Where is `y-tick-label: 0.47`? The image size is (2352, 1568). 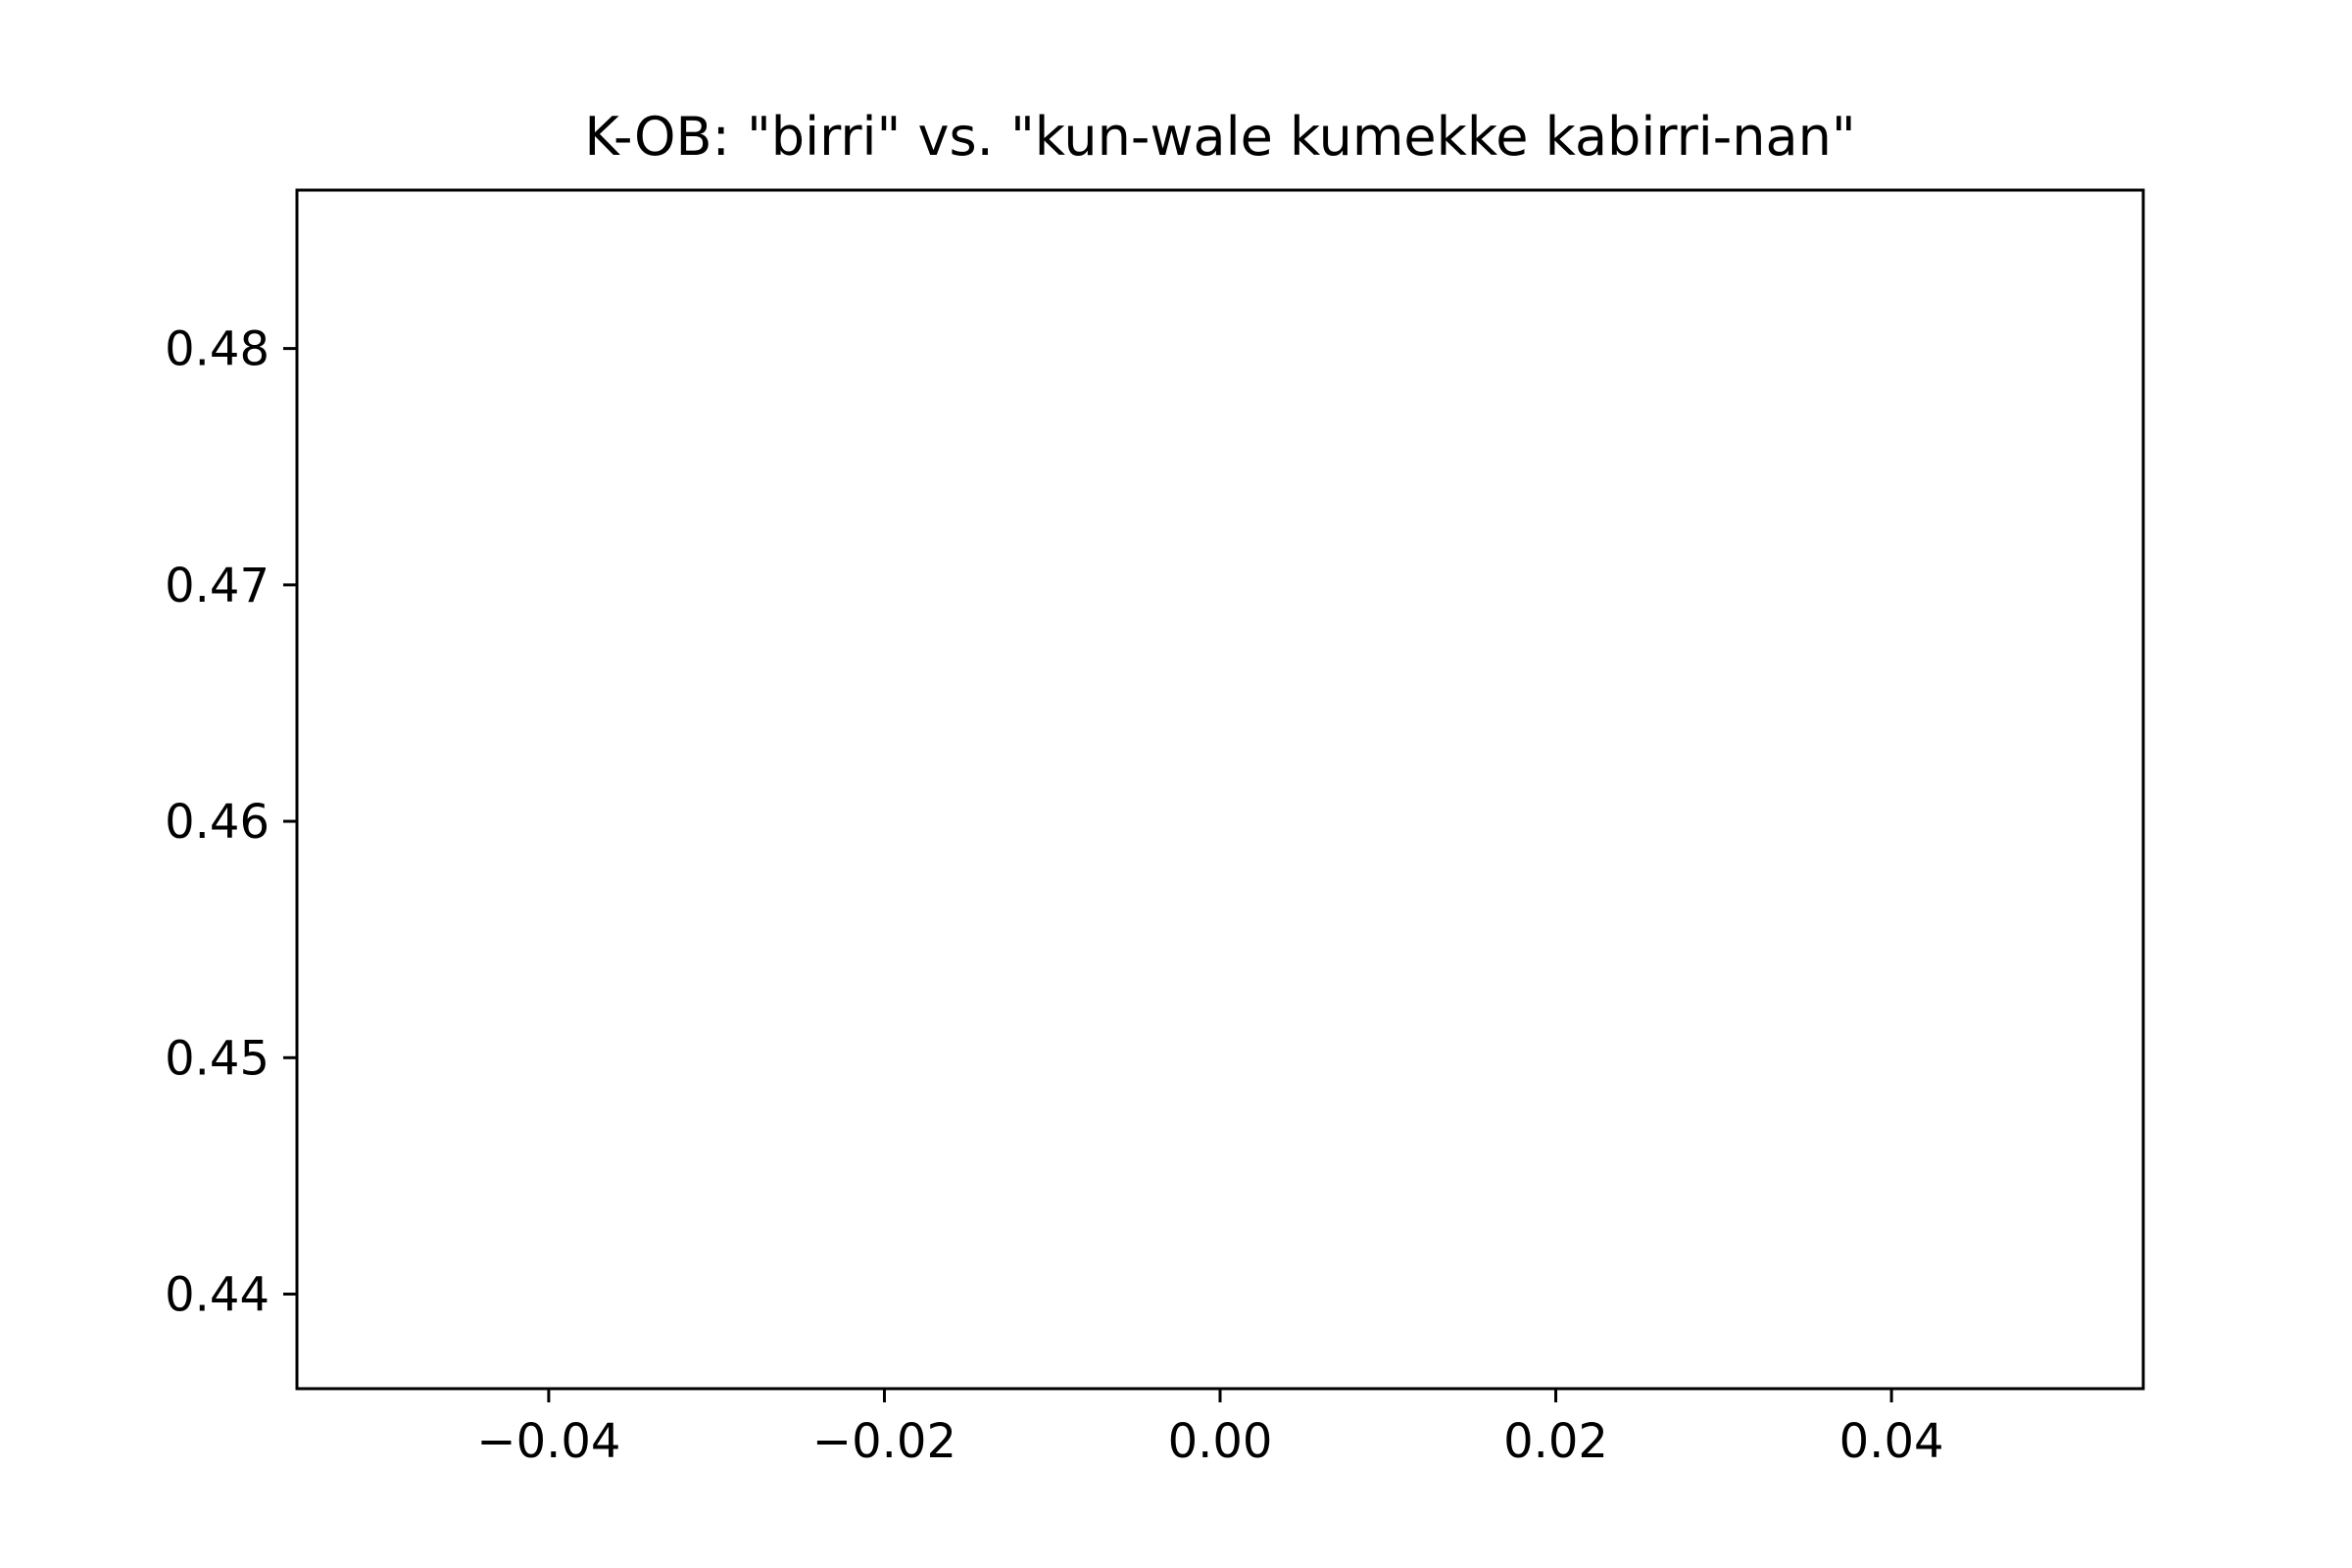 y-tick-label: 0.47 is located at coordinates (217, 586).